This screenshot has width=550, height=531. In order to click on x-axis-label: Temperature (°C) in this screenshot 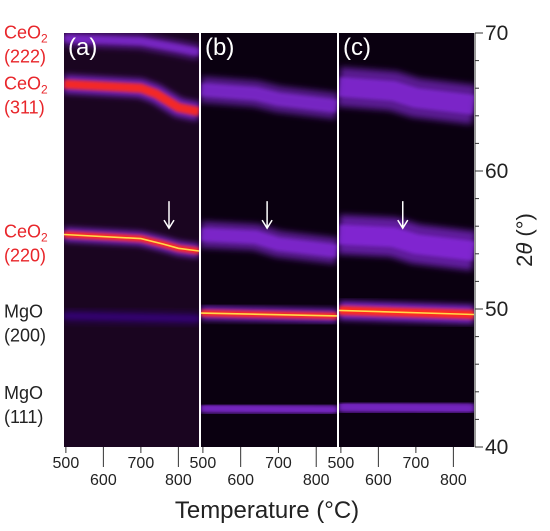, I will do `click(267, 510)`.